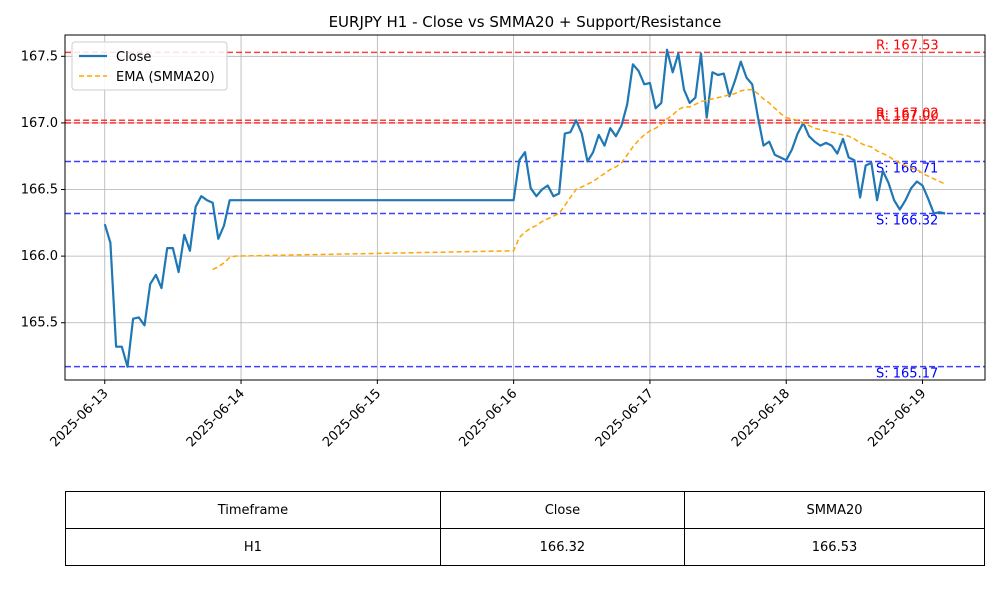 This screenshot has height=600, width=1000. Describe the element at coordinates (907, 169) in the screenshot. I see `support-label: S: 166.71` at that location.